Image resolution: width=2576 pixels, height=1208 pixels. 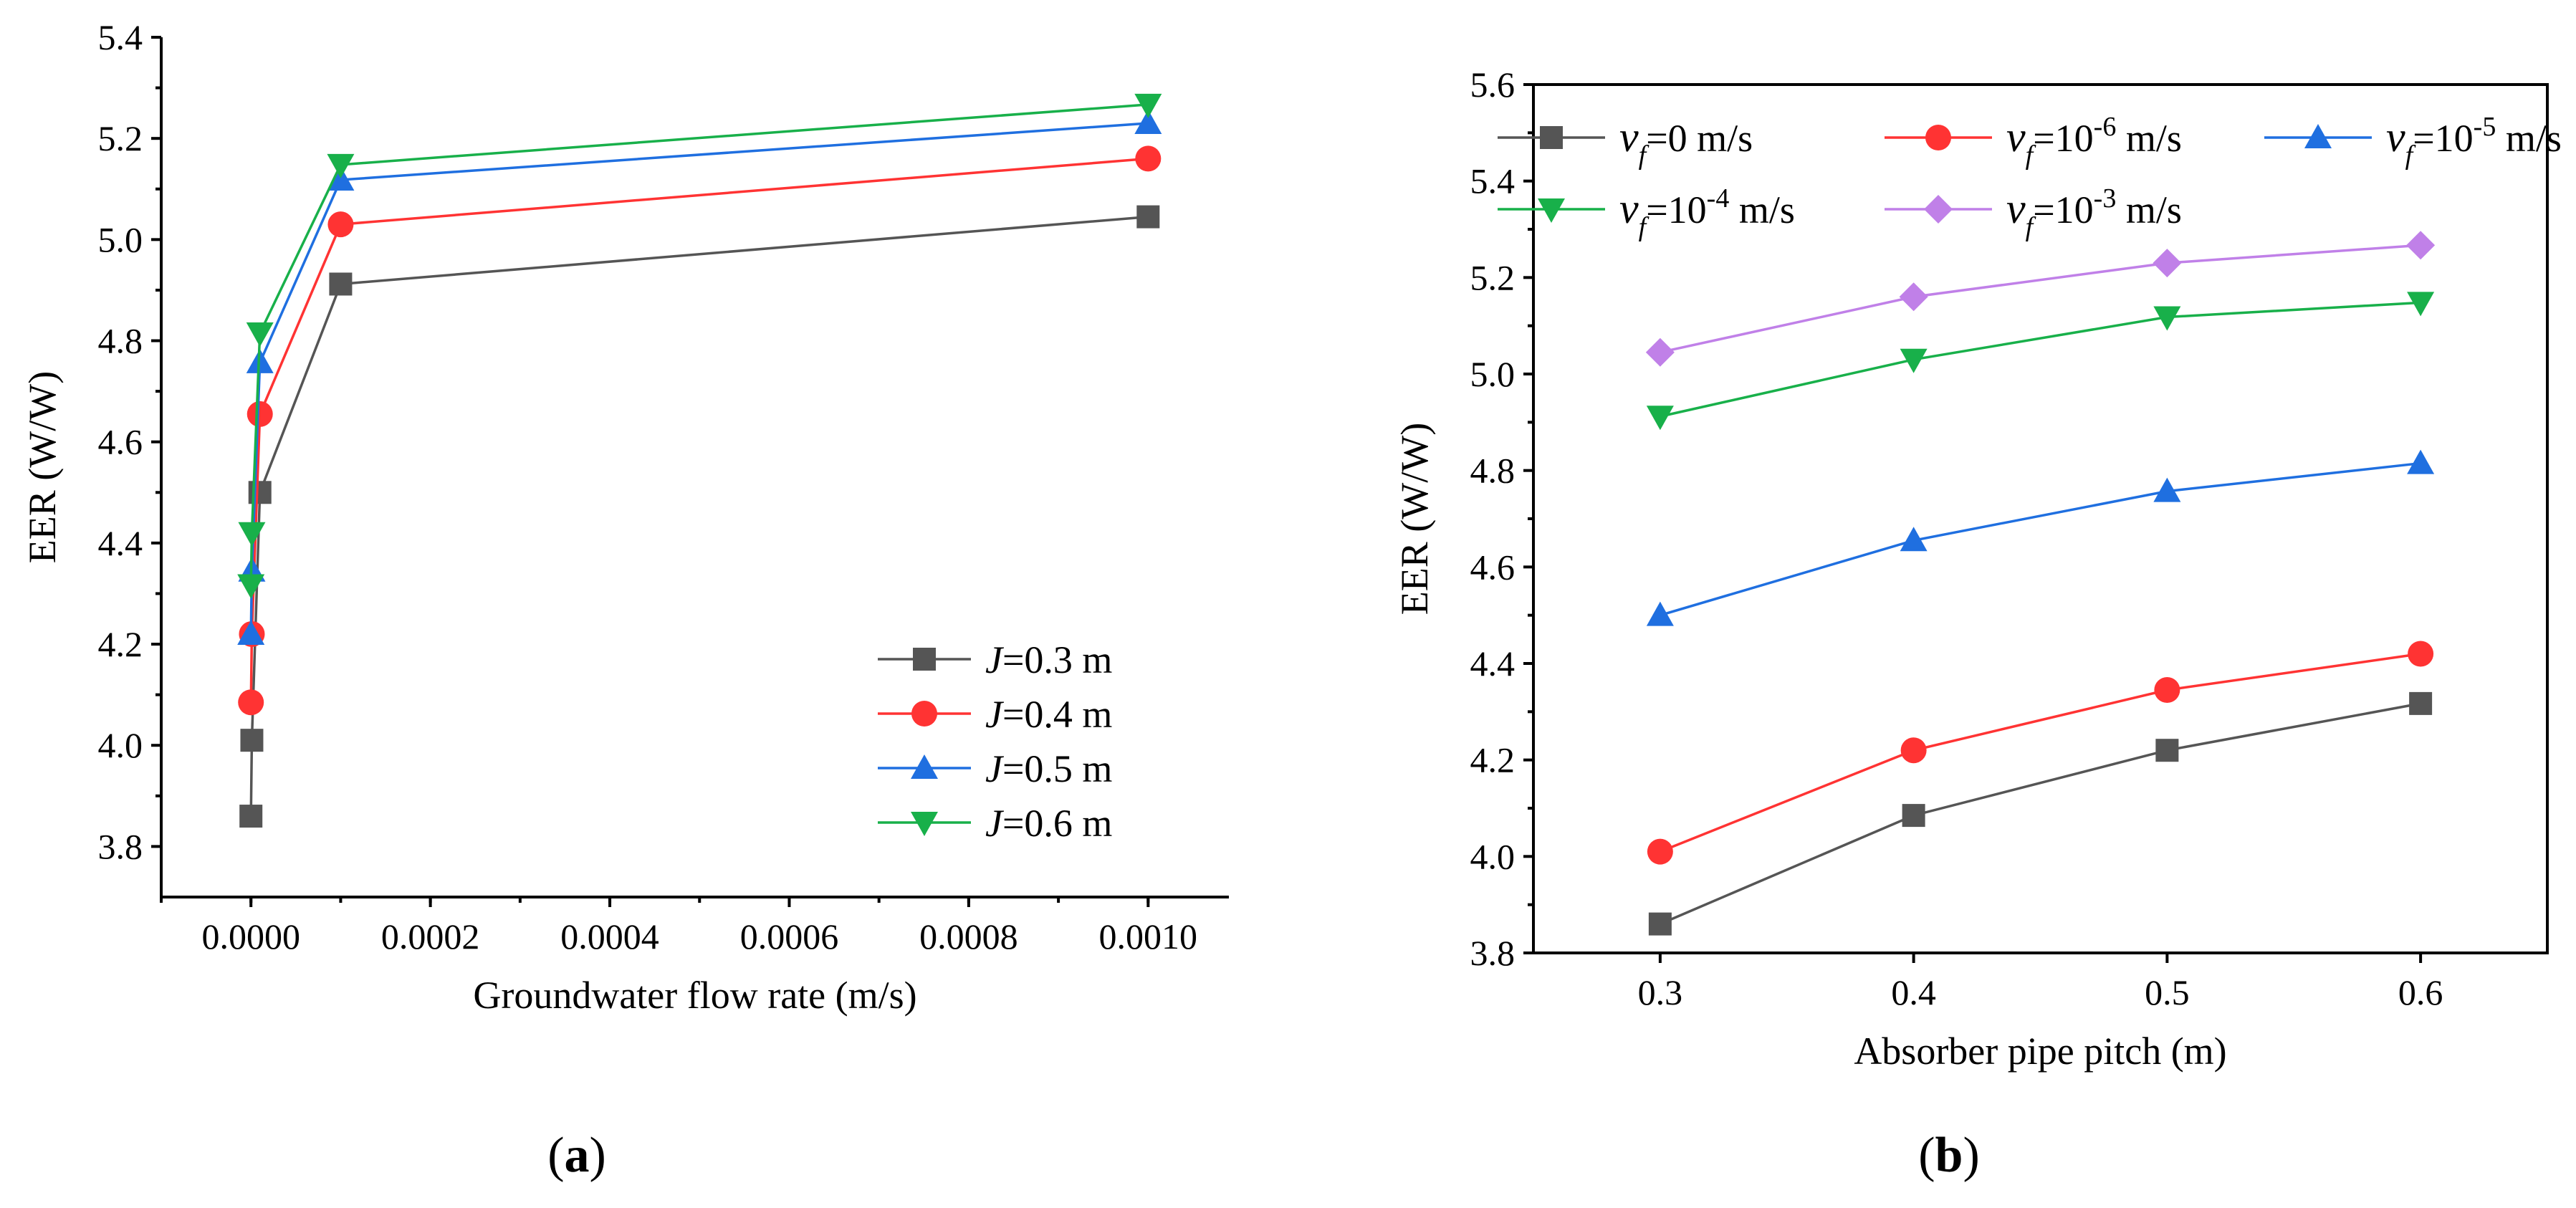 I want to click on x-tick-label: 0.6, so click(x=2420, y=992).